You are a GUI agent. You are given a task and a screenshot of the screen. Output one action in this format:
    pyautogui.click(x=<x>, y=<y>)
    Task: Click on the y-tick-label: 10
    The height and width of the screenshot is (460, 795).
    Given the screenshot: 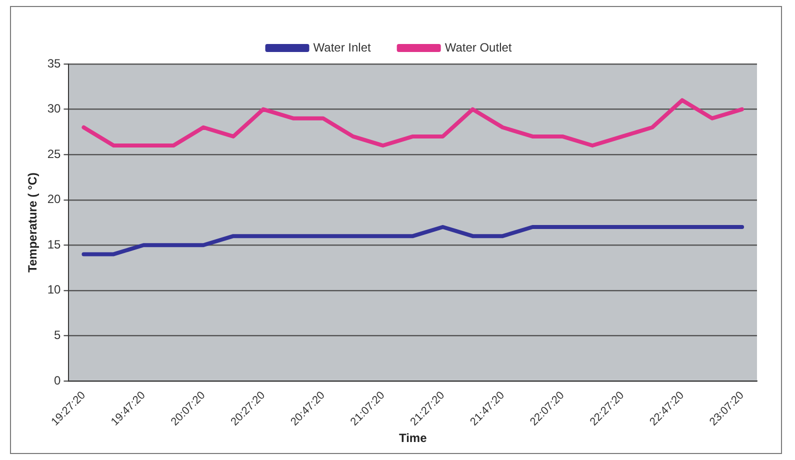 What is the action you would take?
    pyautogui.click(x=54, y=289)
    